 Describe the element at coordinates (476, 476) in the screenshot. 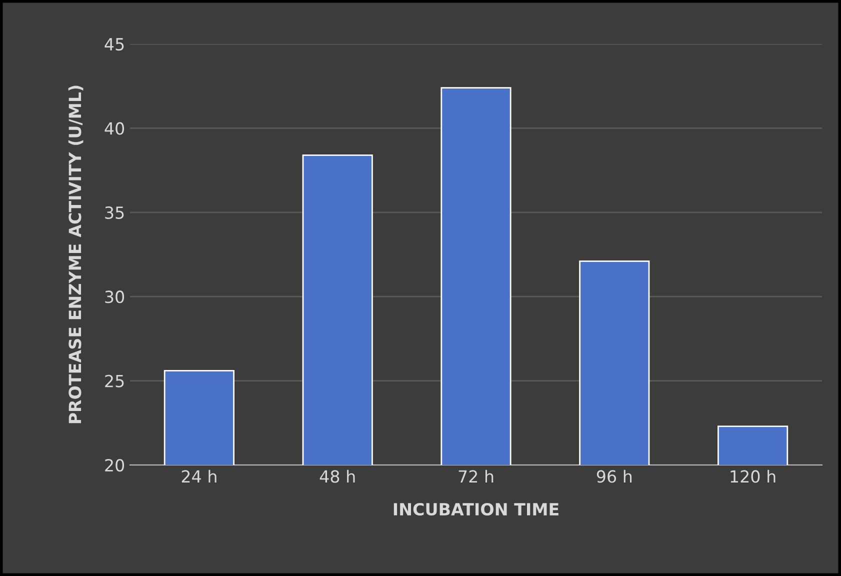

I see `x-tick-label: 72 h` at that location.